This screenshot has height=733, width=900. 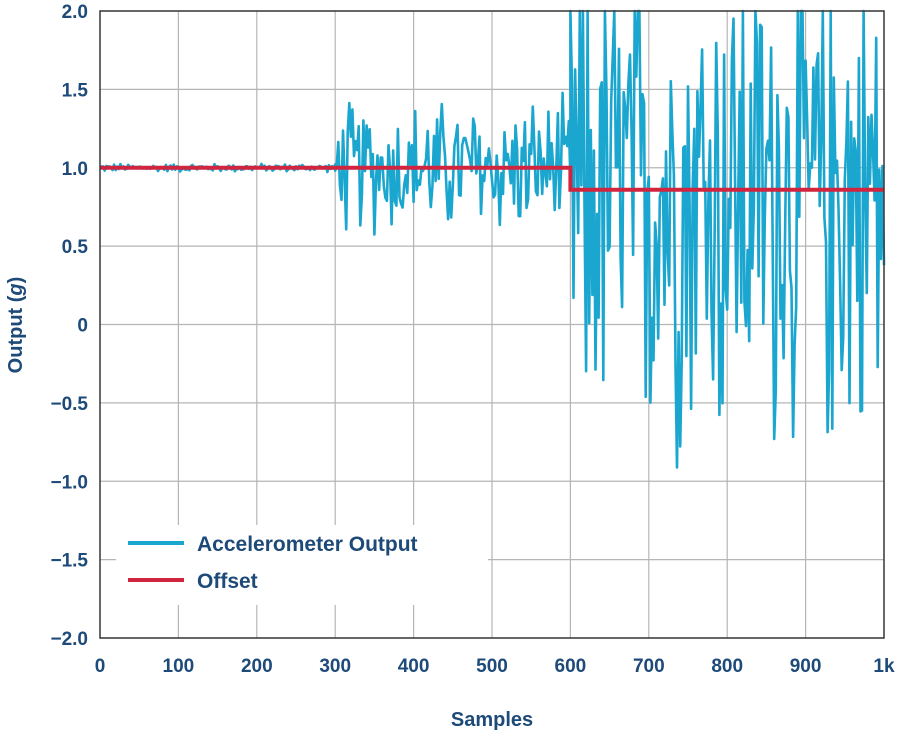 I want to click on y-axis-label: Output (g), so click(x=16, y=325).